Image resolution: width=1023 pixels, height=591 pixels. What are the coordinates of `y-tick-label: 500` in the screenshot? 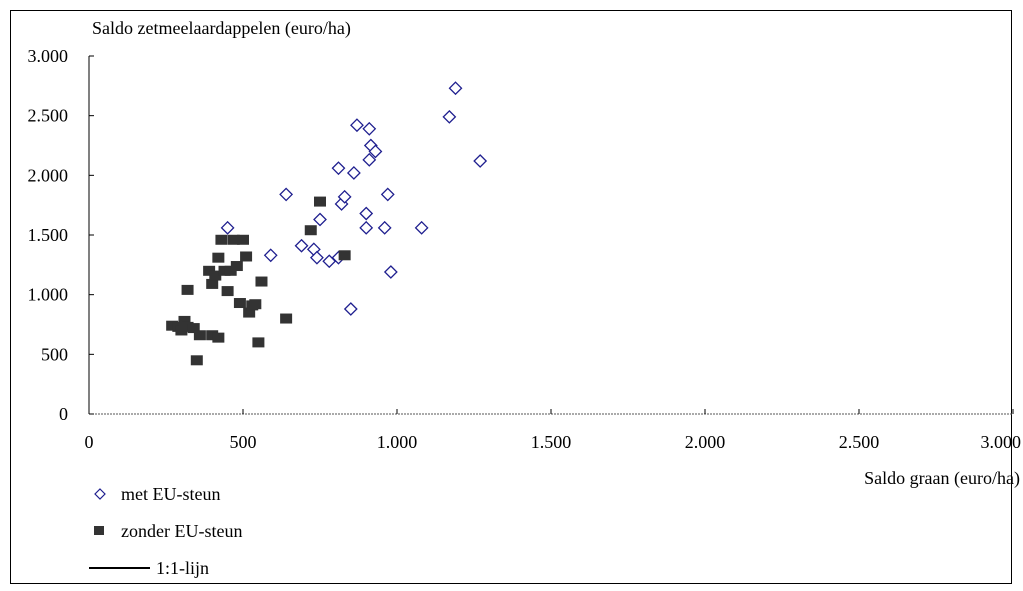 It's located at (54, 354).